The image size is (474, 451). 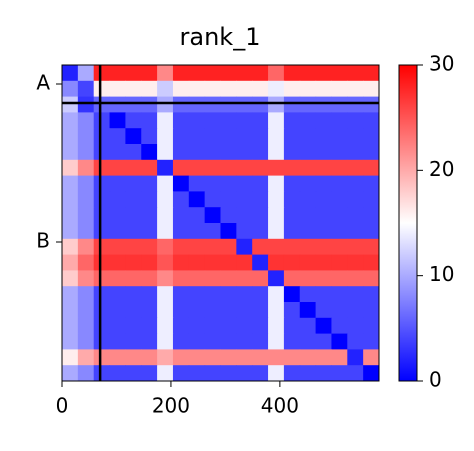 What do you see at coordinates (435, 380) in the screenshot?
I see `colorbar-tick-label: 0` at bounding box center [435, 380].